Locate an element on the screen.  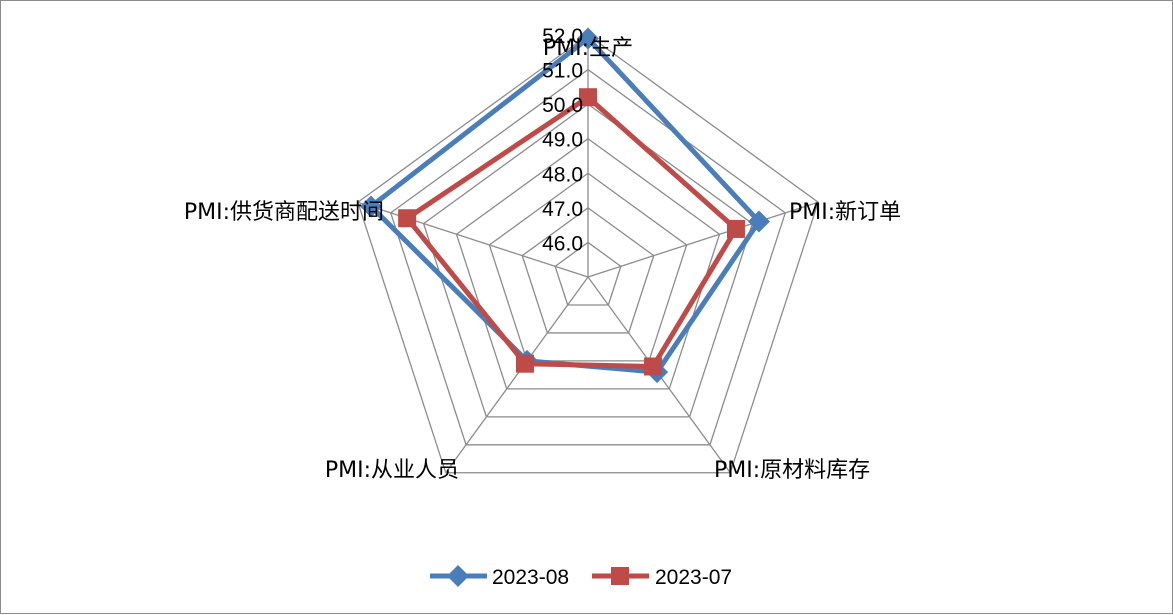
tick-label-51-0: 51.0 is located at coordinates (562, 71).